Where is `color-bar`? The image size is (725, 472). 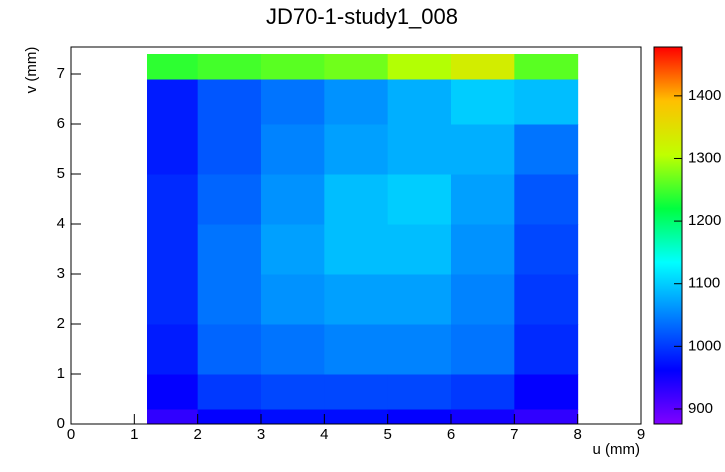 color-bar is located at coordinates (668, 235).